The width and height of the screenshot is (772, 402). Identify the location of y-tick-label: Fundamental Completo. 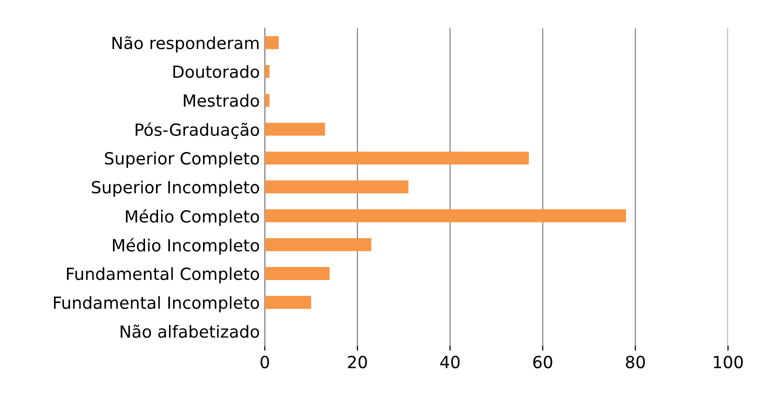
(163, 275).